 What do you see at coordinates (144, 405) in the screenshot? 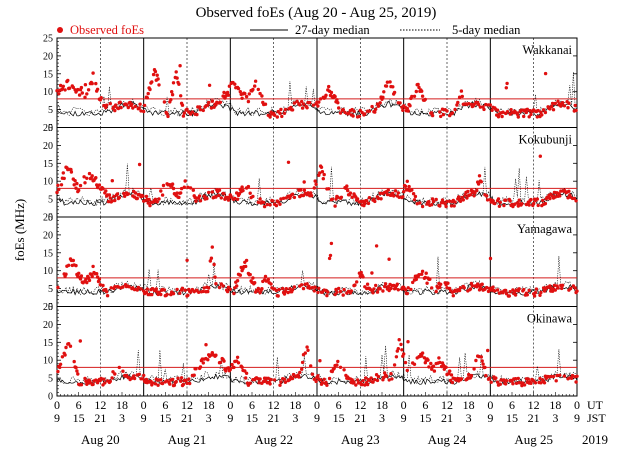
I see `ut-tick-label: 0` at bounding box center [144, 405].